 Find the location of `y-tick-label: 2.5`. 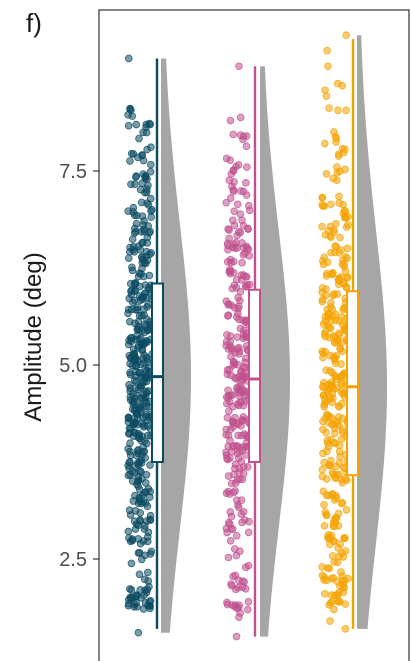

y-tick-label: 2.5 is located at coordinates (73, 560).